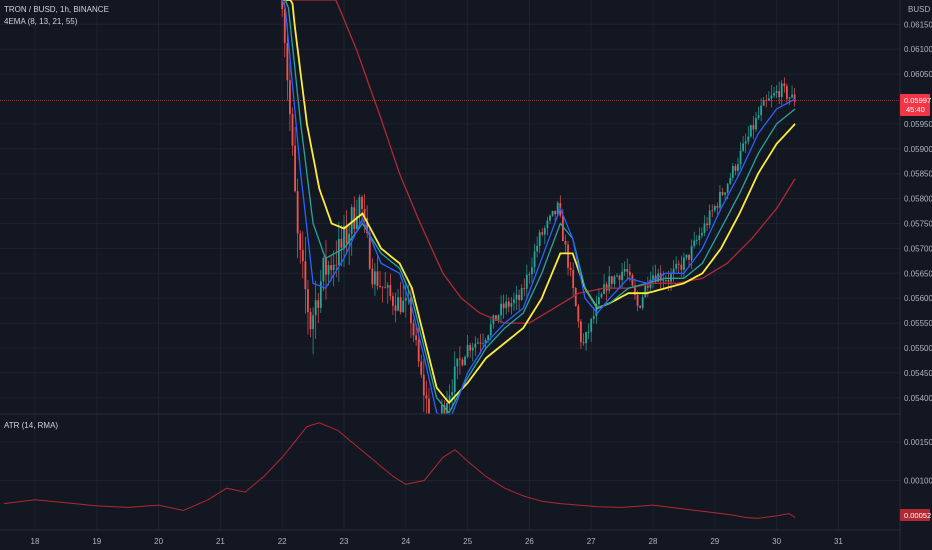  Describe the element at coordinates (282, 541) in the screenshot. I see `time-tick-label-4: 22` at that location.